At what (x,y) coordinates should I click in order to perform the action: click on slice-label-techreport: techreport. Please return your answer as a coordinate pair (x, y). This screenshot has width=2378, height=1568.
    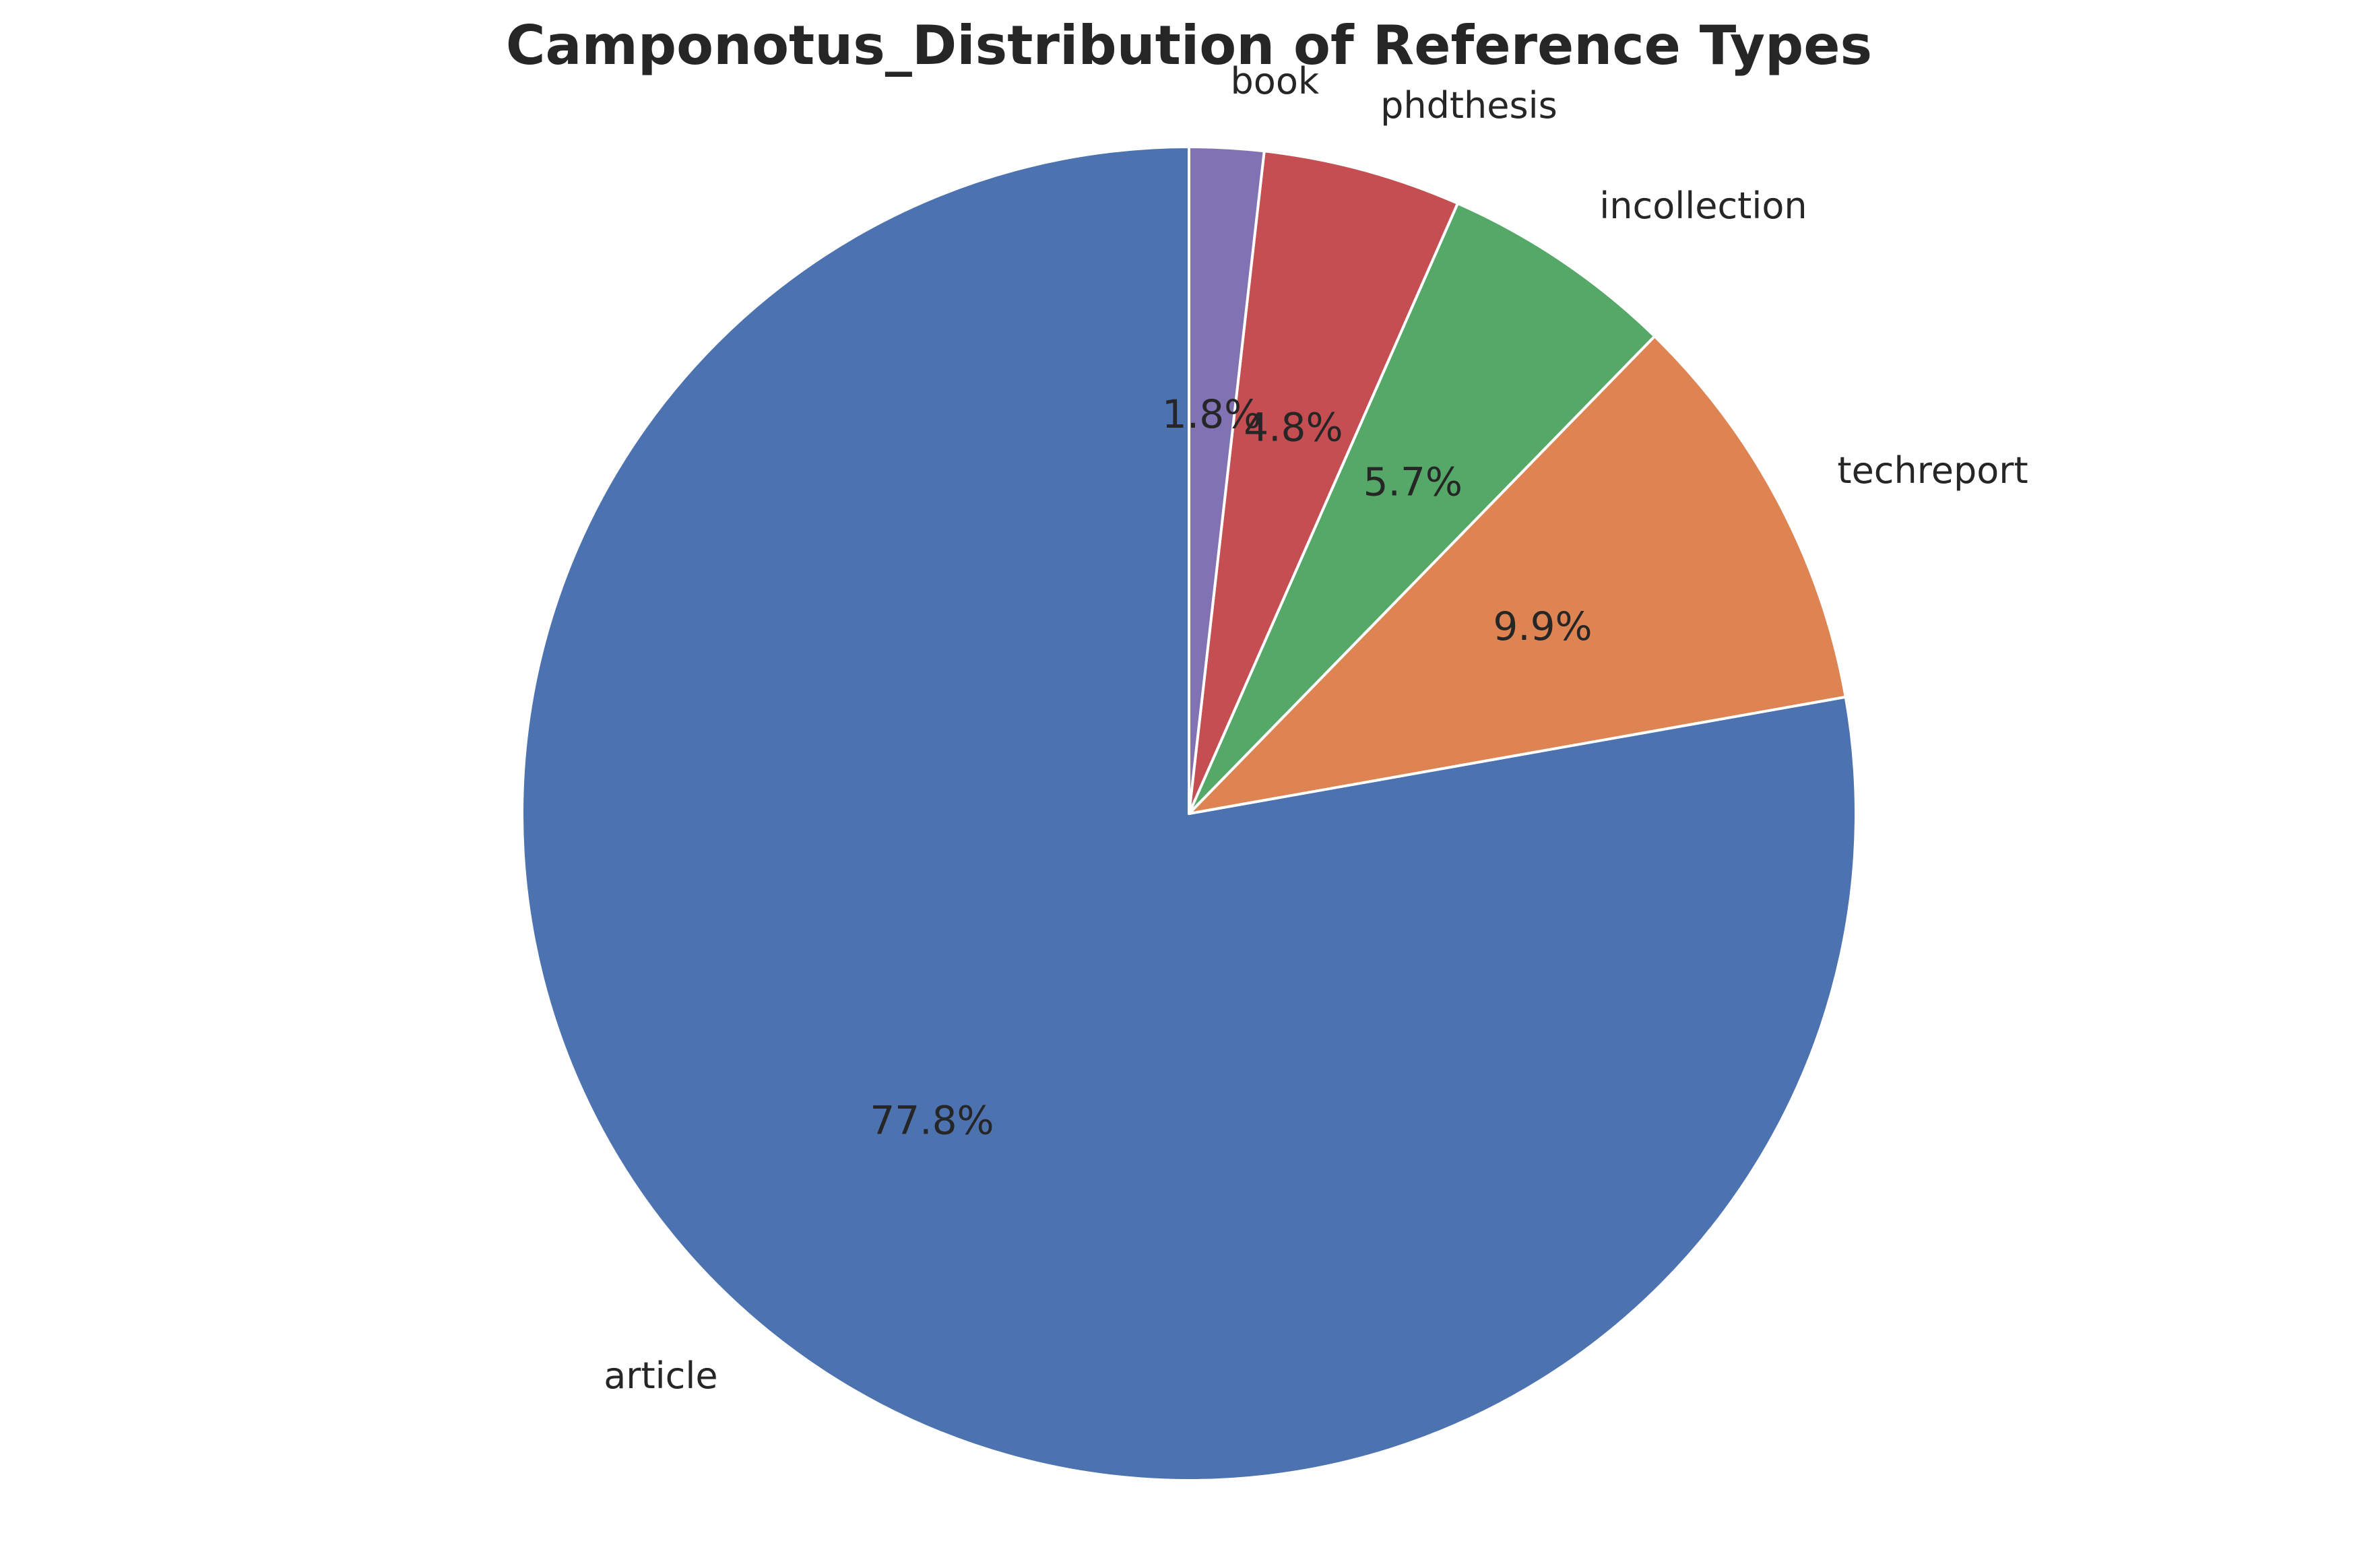
    Looking at the image, I should click on (1932, 470).